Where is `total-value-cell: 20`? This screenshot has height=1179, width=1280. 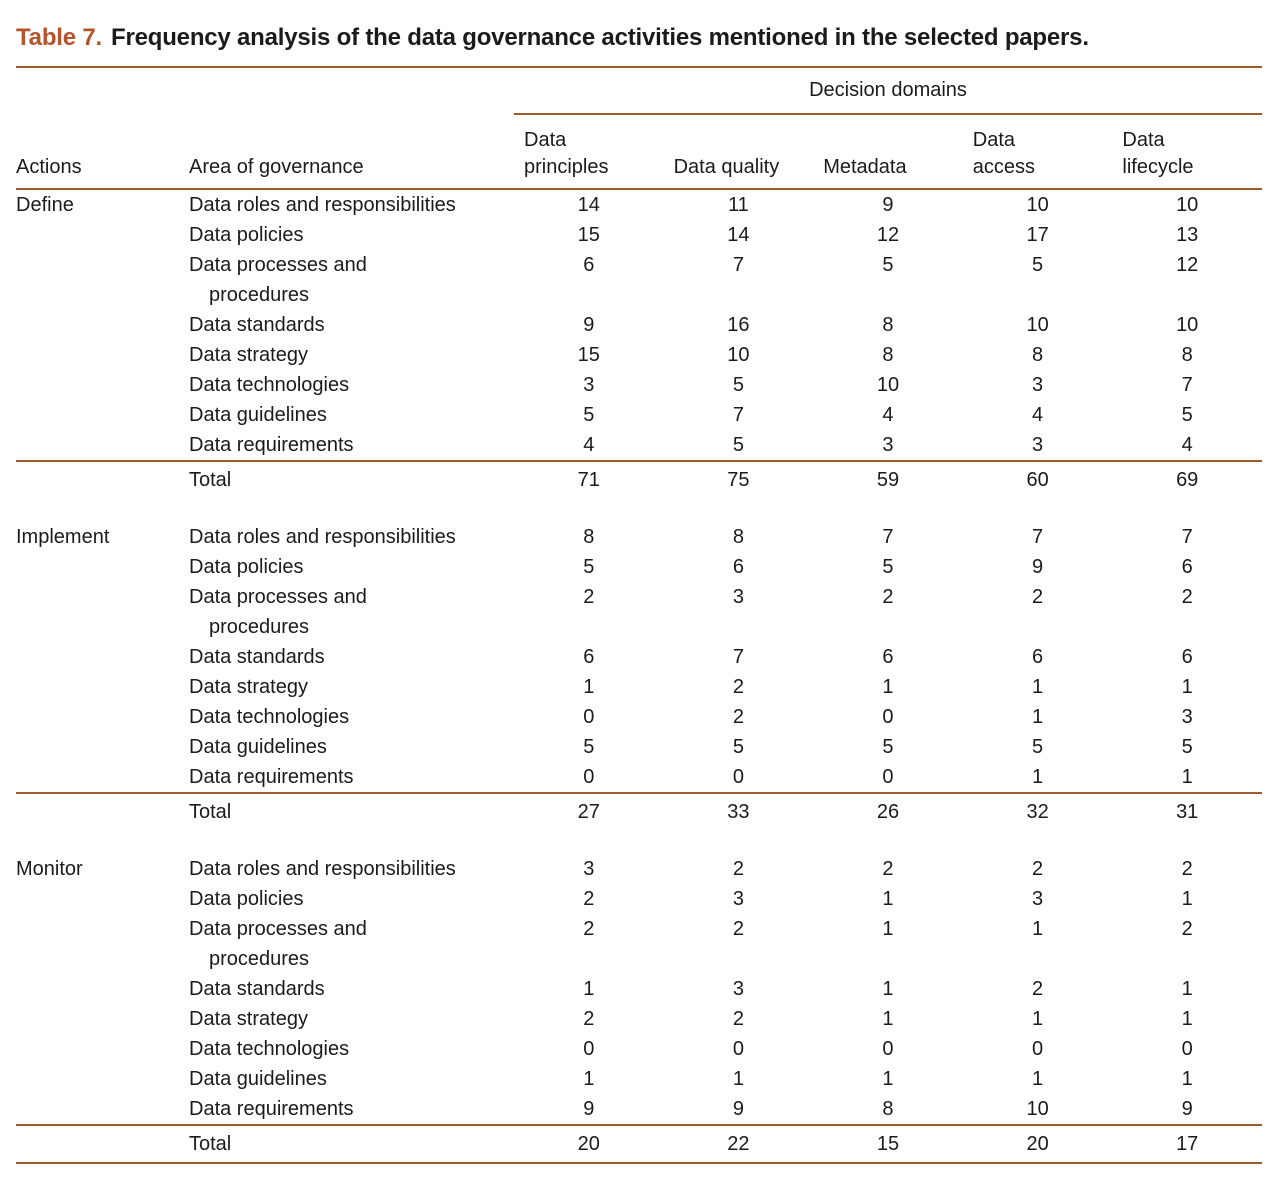 total-value-cell: 20 is located at coordinates (589, 1143).